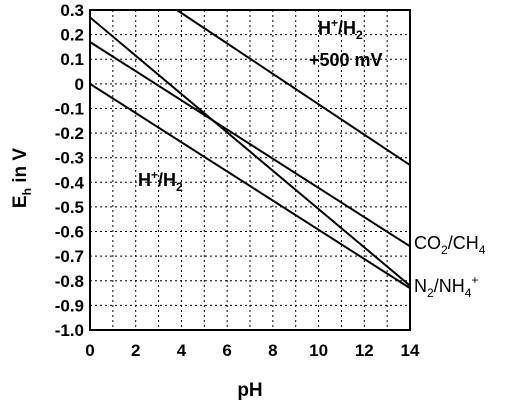  I want to click on x-tick-label: 12, so click(364, 350).